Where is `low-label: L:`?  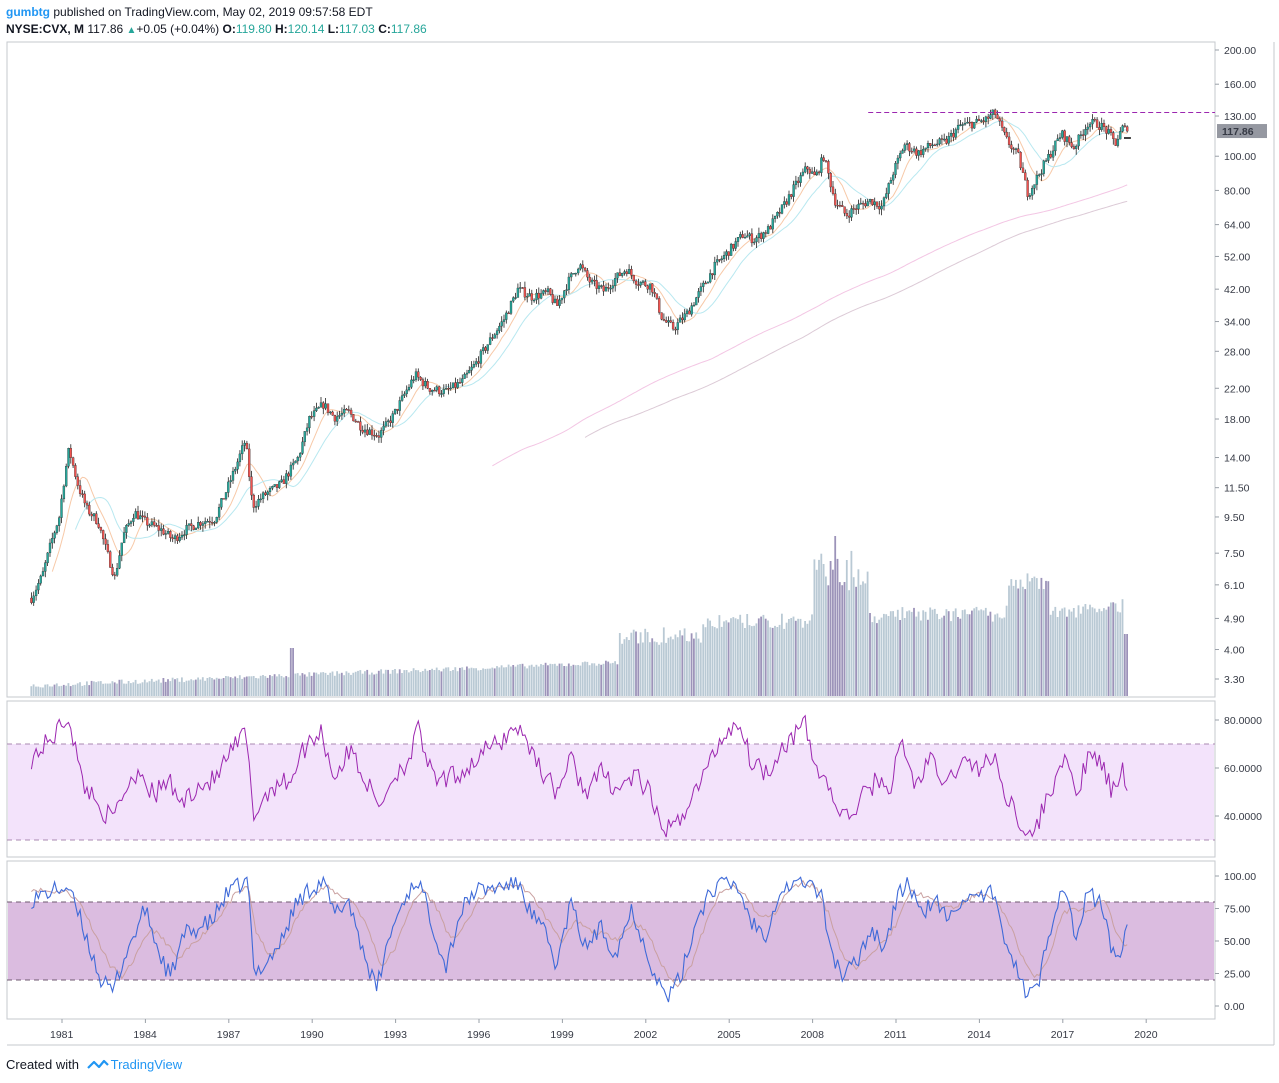 low-label: L: is located at coordinates (333, 29).